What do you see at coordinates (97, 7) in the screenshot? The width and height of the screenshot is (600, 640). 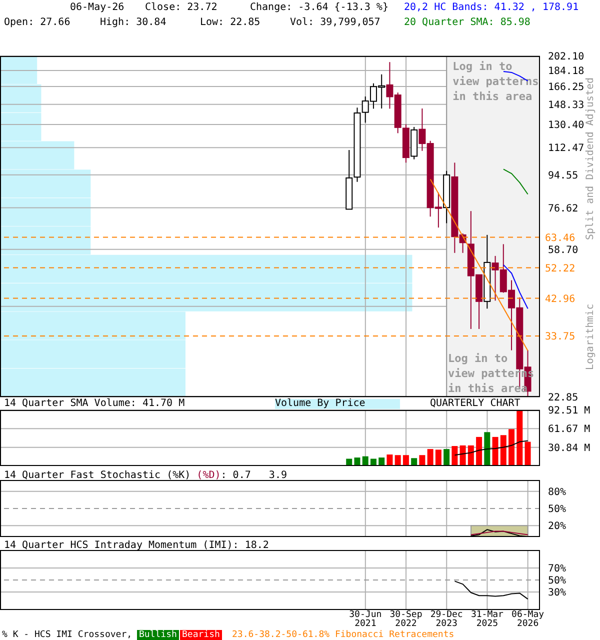 I see `text: 06-May-26` at bounding box center [97, 7].